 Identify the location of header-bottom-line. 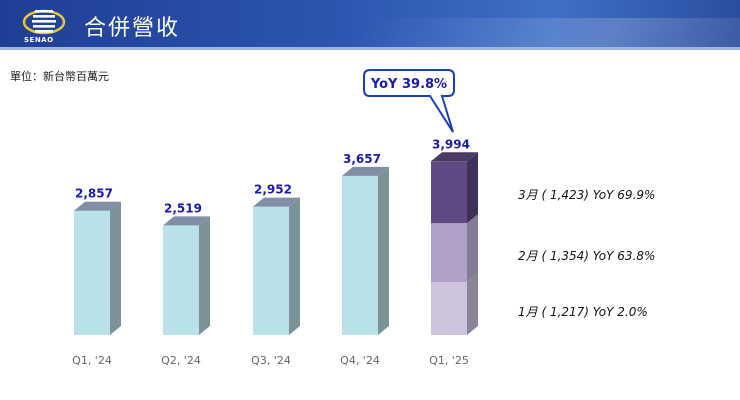
(370, 48).